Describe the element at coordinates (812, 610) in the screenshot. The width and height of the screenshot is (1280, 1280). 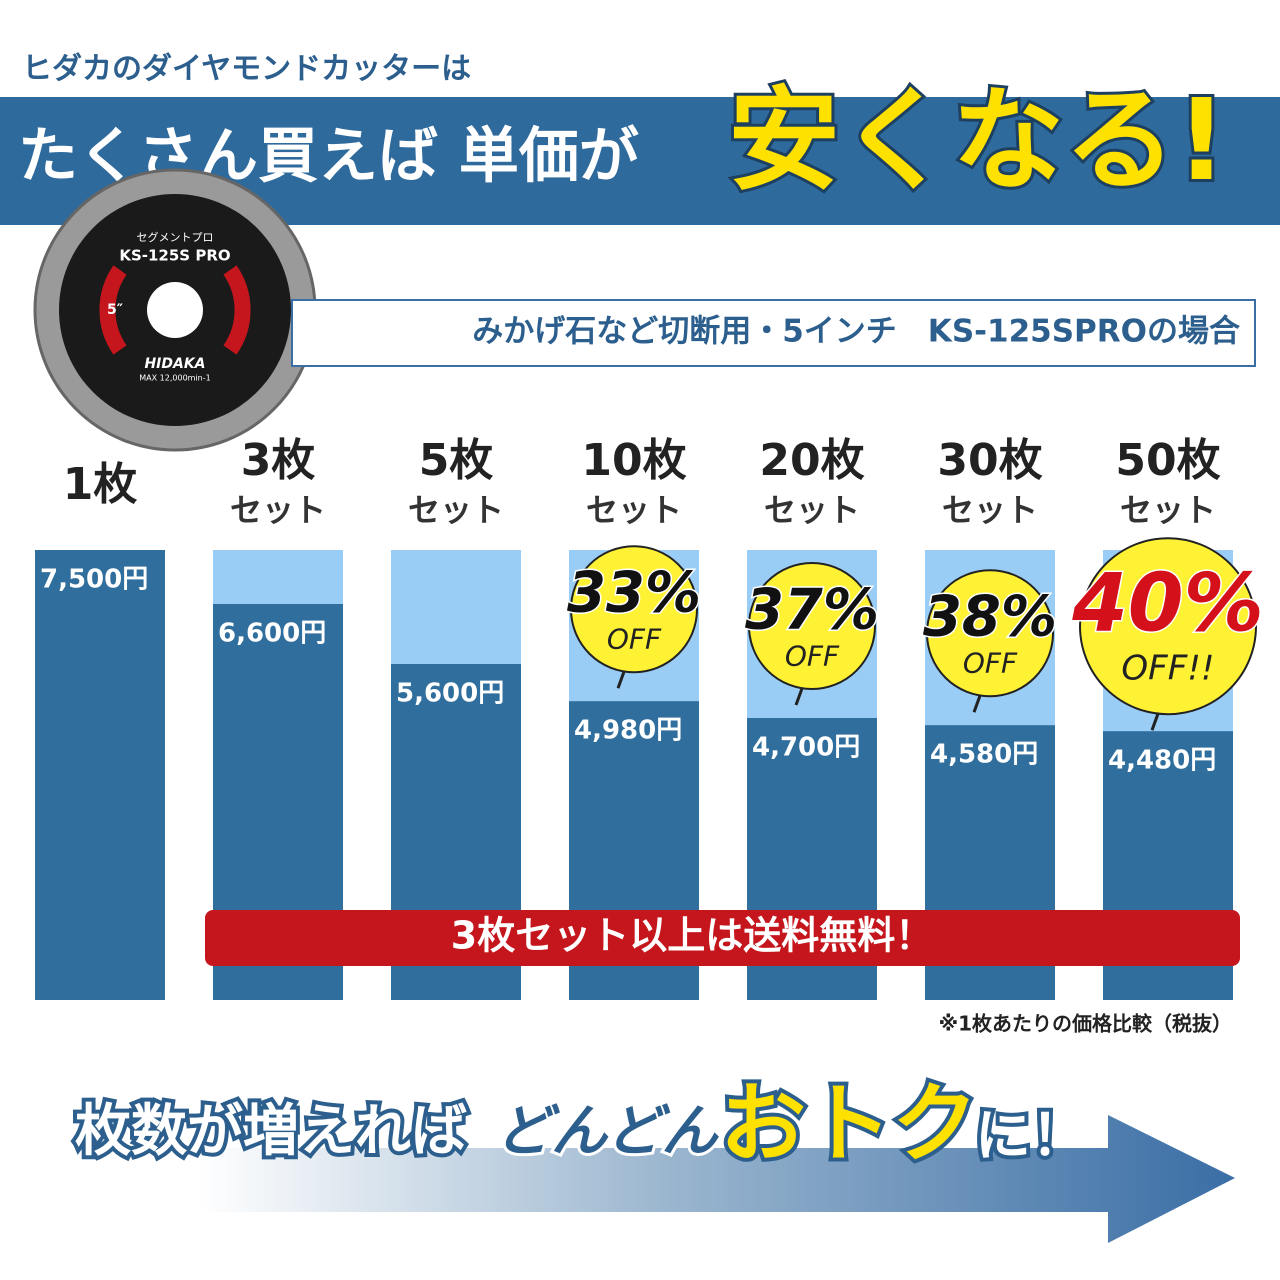
I see `discount-label: 37%` at that location.